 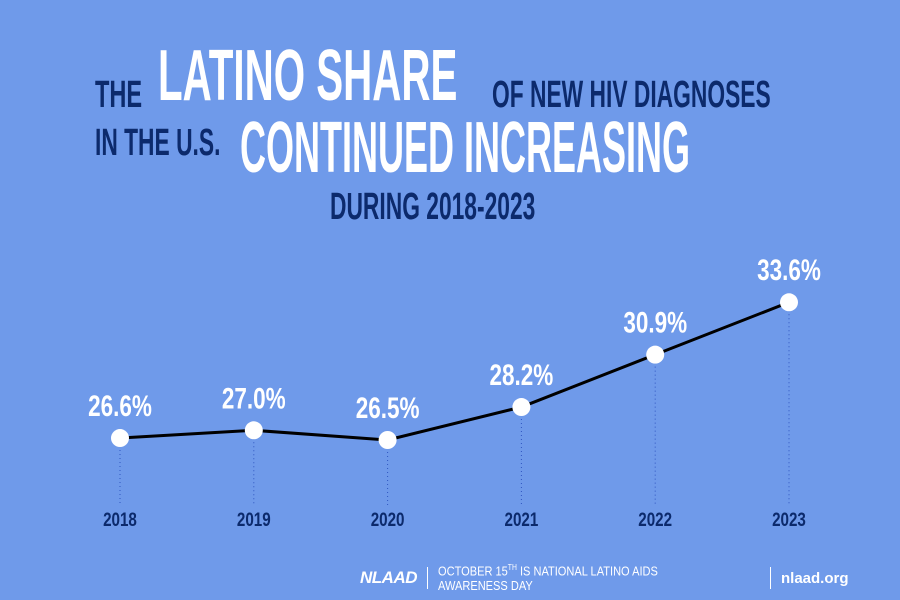 What do you see at coordinates (512, 567) in the screenshot?
I see `tagline-sup: TH` at bounding box center [512, 567].